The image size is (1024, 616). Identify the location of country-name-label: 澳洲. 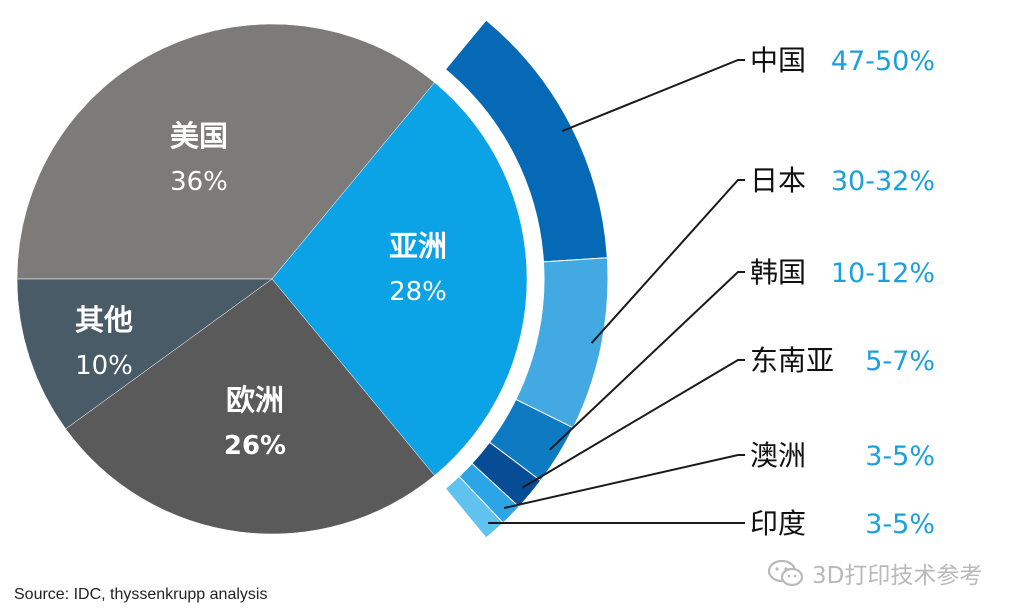
(778, 455).